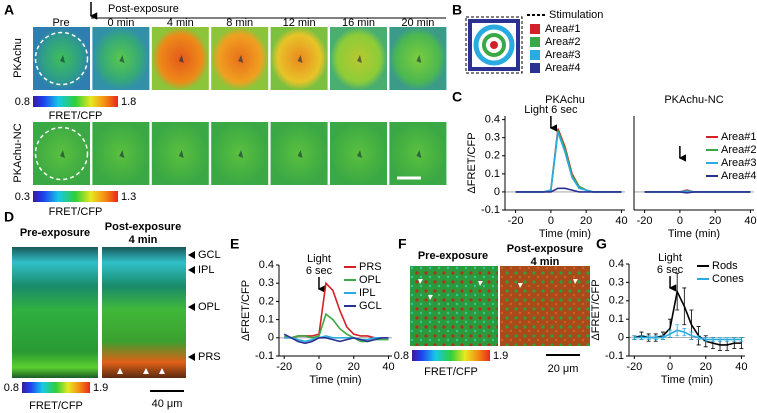 Image resolution: width=757 pixels, height=413 pixels. I want to click on annotation: Light 6 sec, so click(551, 110).